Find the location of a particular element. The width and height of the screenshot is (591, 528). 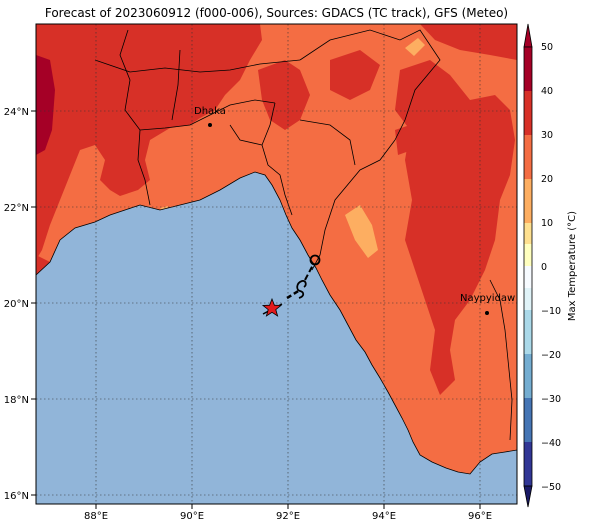

colorbar-top-arrow is located at coordinates (528, 35).